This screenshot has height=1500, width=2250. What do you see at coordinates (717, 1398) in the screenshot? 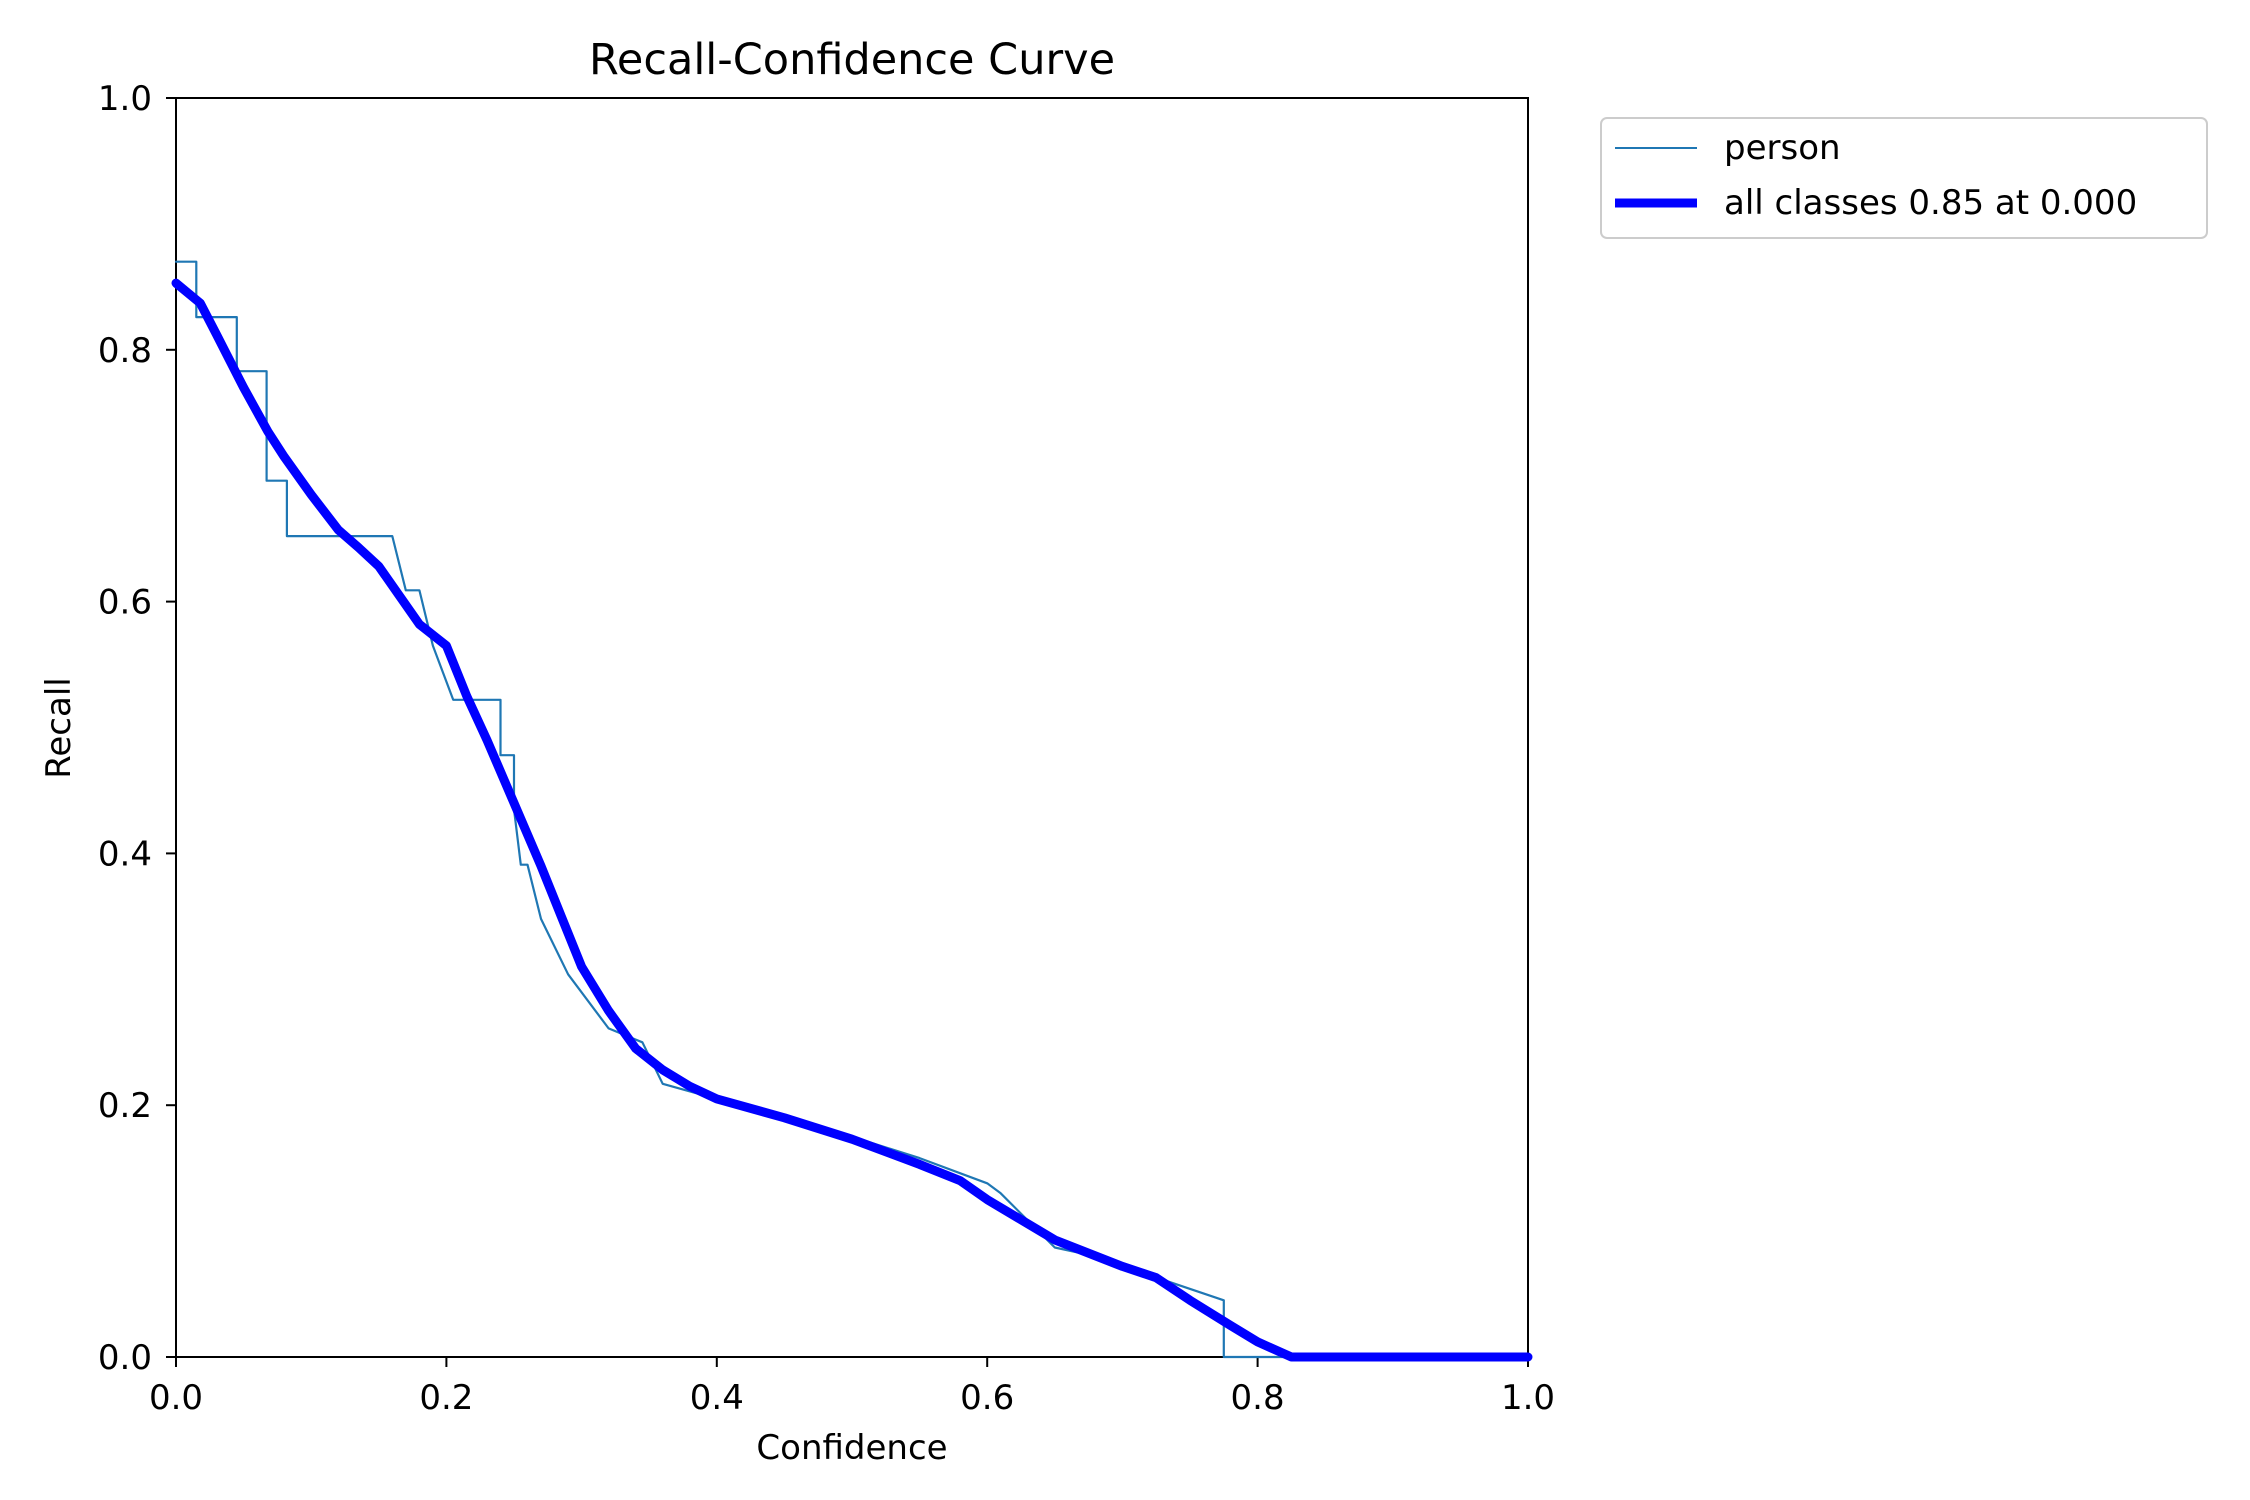
I see `x-tick-label: 0.4` at bounding box center [717, 1398].